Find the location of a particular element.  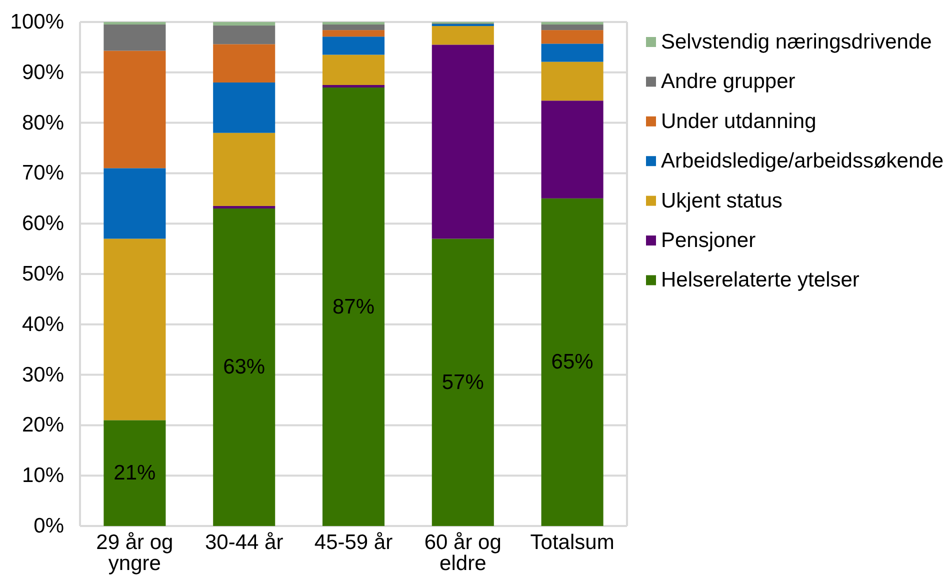

y-tick-label: 90% is located at coordinates (43, 72).